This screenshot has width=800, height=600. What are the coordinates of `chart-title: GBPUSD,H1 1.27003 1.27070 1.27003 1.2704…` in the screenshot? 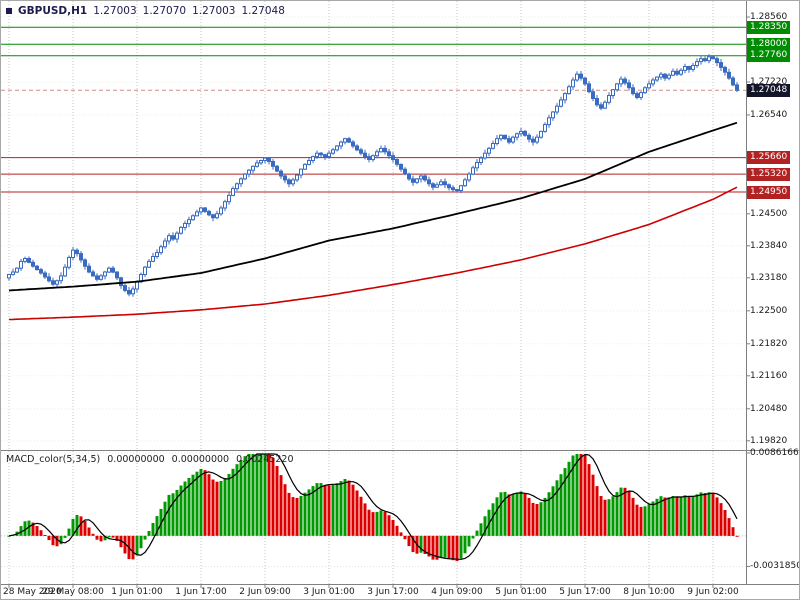 It's located at (145, 11).